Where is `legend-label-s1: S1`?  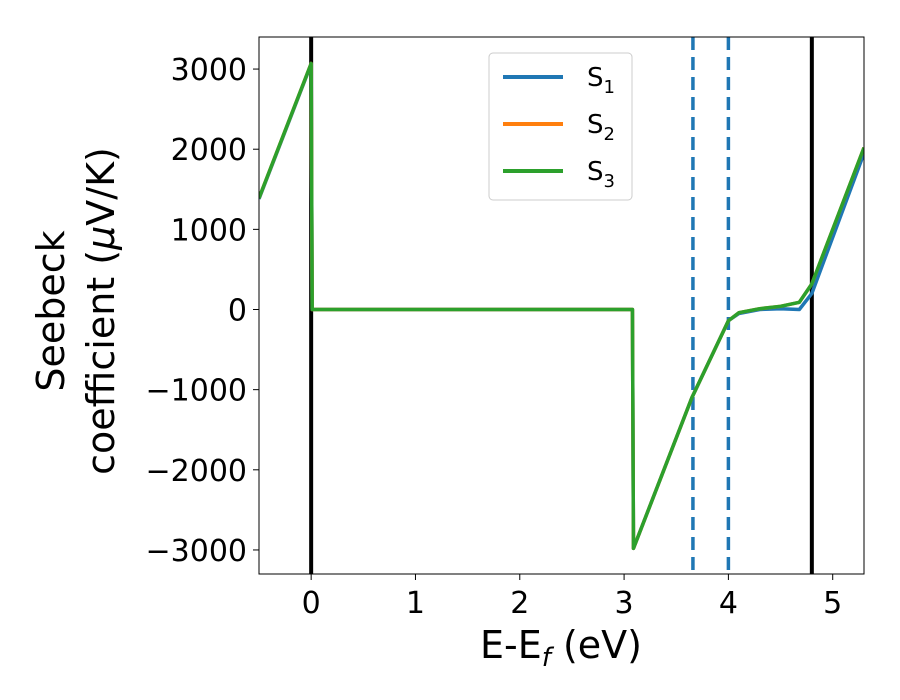 legend-label-s1: S1 is located at coordinates (601, 80).